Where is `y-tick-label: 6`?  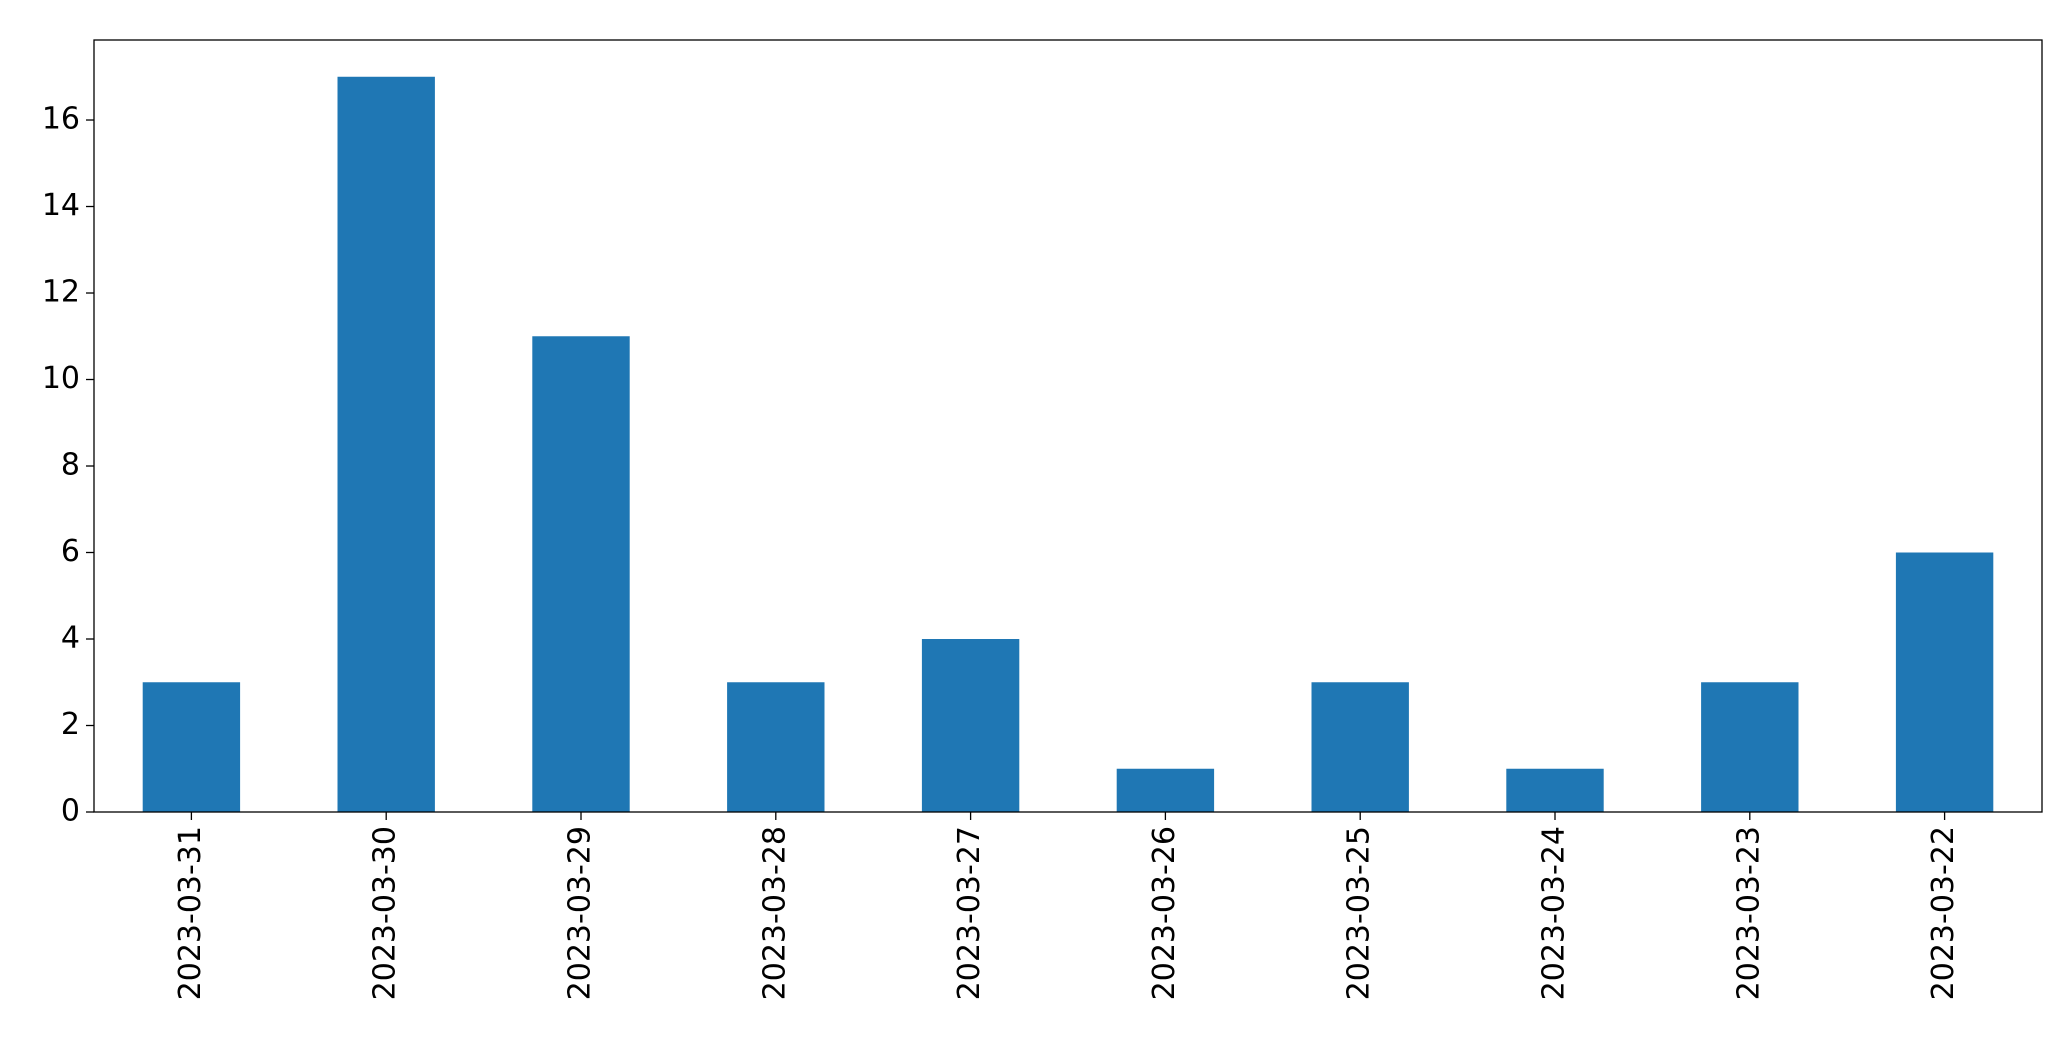 y-tick-label: 6 is located at coordinates (70, 551).